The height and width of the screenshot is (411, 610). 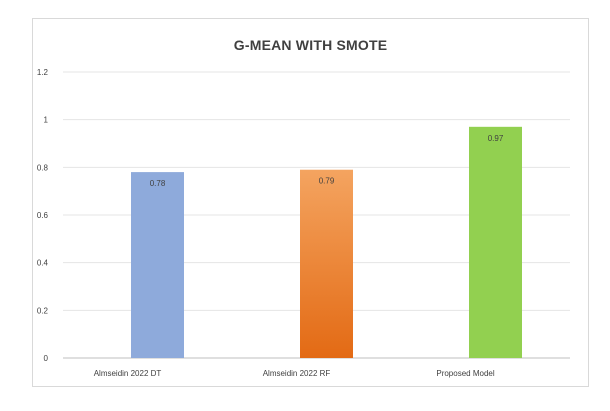 What do you see at coordinates (158, 183) in the screenshot?
I see `bar-data-label: 0.78` at bounding box center [158, 183].